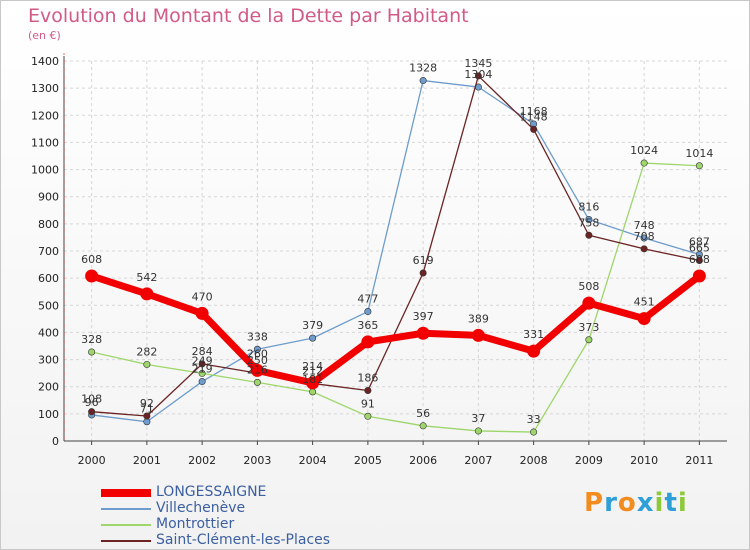 The width and height of the screenshot is (750, 550). I want to click on data-label: 250, so click(257, 360).